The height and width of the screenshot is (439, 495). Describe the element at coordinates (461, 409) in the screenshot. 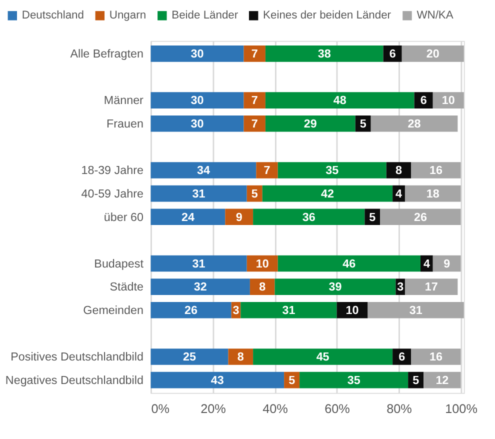

I see `x-tick-label: 100%` at that location.